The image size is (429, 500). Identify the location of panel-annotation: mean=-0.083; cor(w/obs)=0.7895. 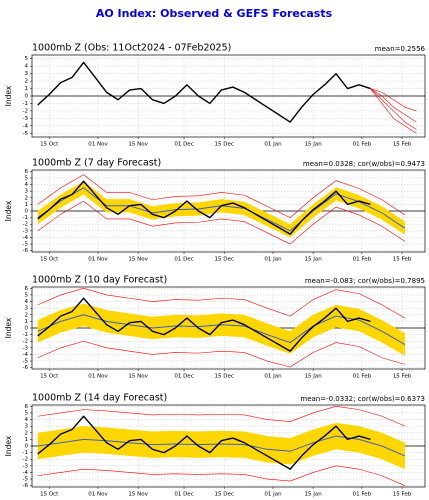
(365, 281).